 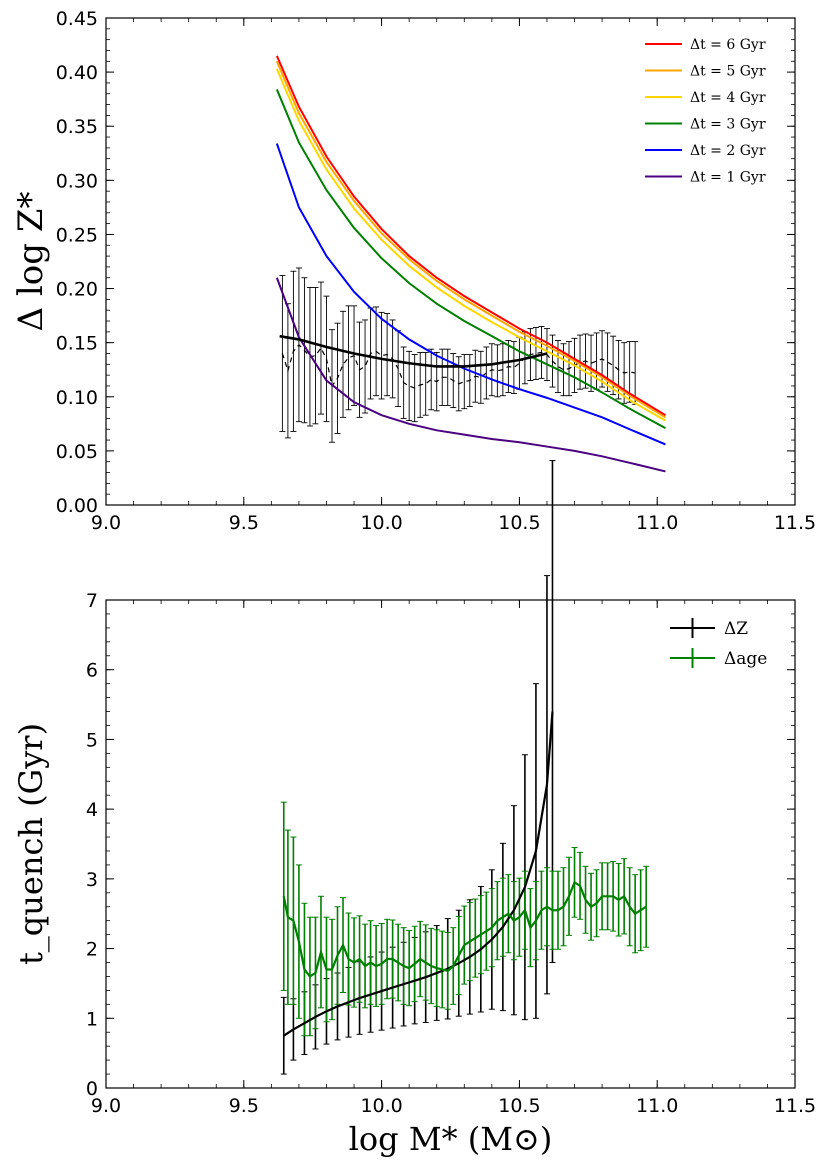 I want to click on legend-entry: Δt = 2 Gyr, so click(x=728, y=151).